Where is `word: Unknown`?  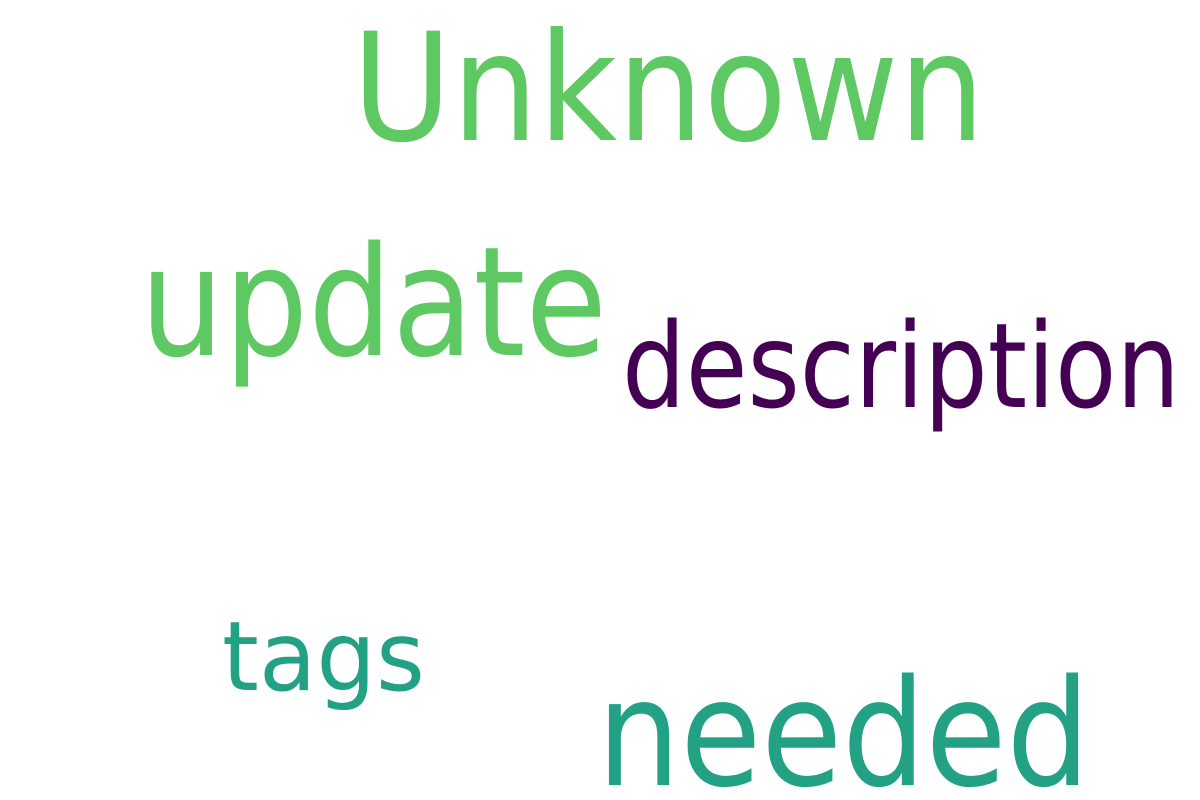 word: Unknown is located at coordinates (668, 89).